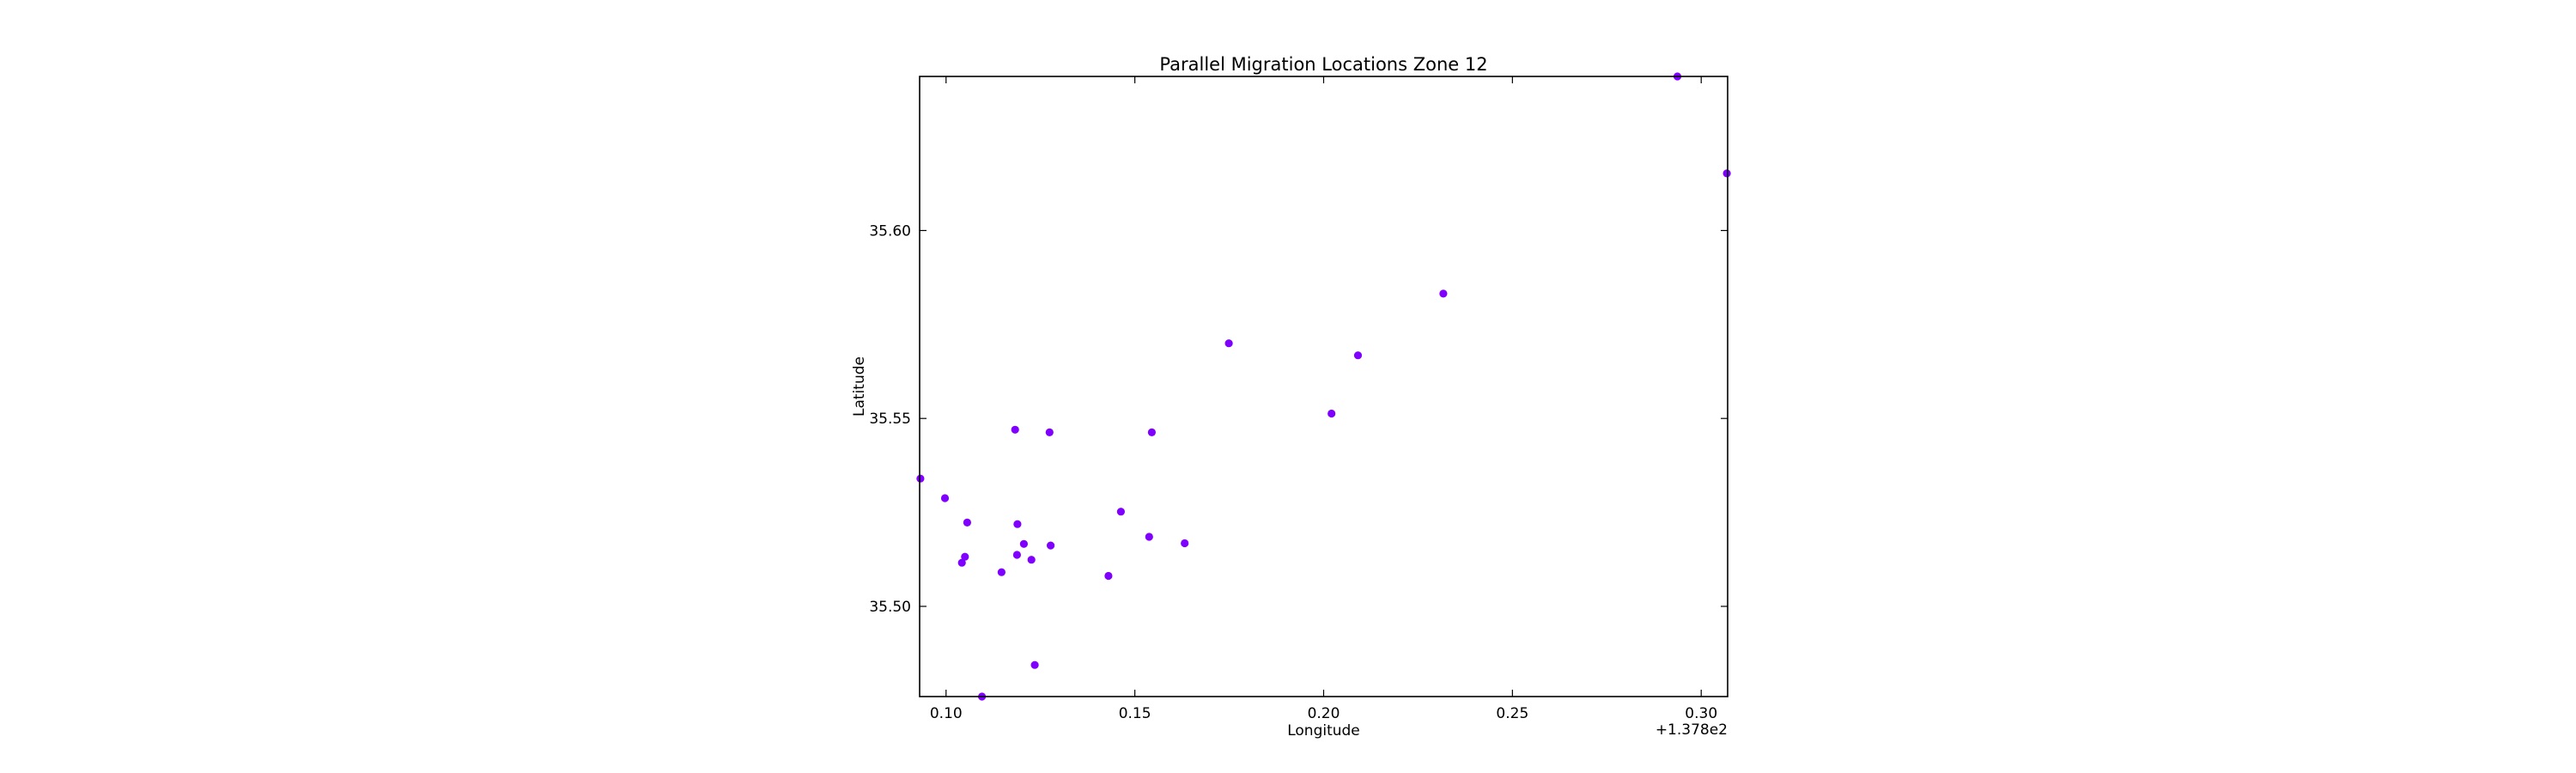  What do you see at coordinates (947, 713) in the screenshot?
I see `x-tick-label: 0.10` at bounding box center [947, 713].